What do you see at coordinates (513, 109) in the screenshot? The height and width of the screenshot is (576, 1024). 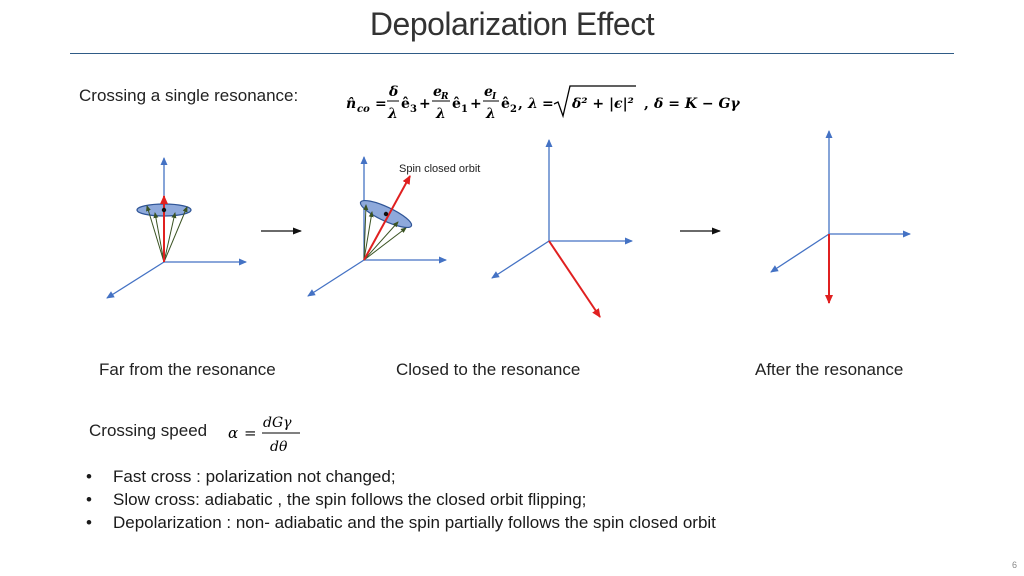 I see `t3-sub: 2` at bounding box center [513, 109].